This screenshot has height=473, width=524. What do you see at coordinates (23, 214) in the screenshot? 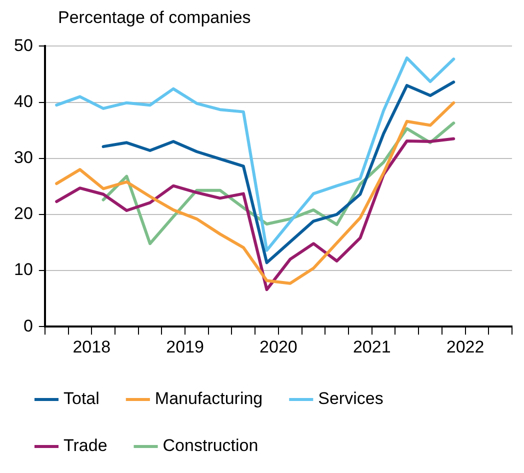
I see `y-tick-label: 20` at bounding box center [23, 214].